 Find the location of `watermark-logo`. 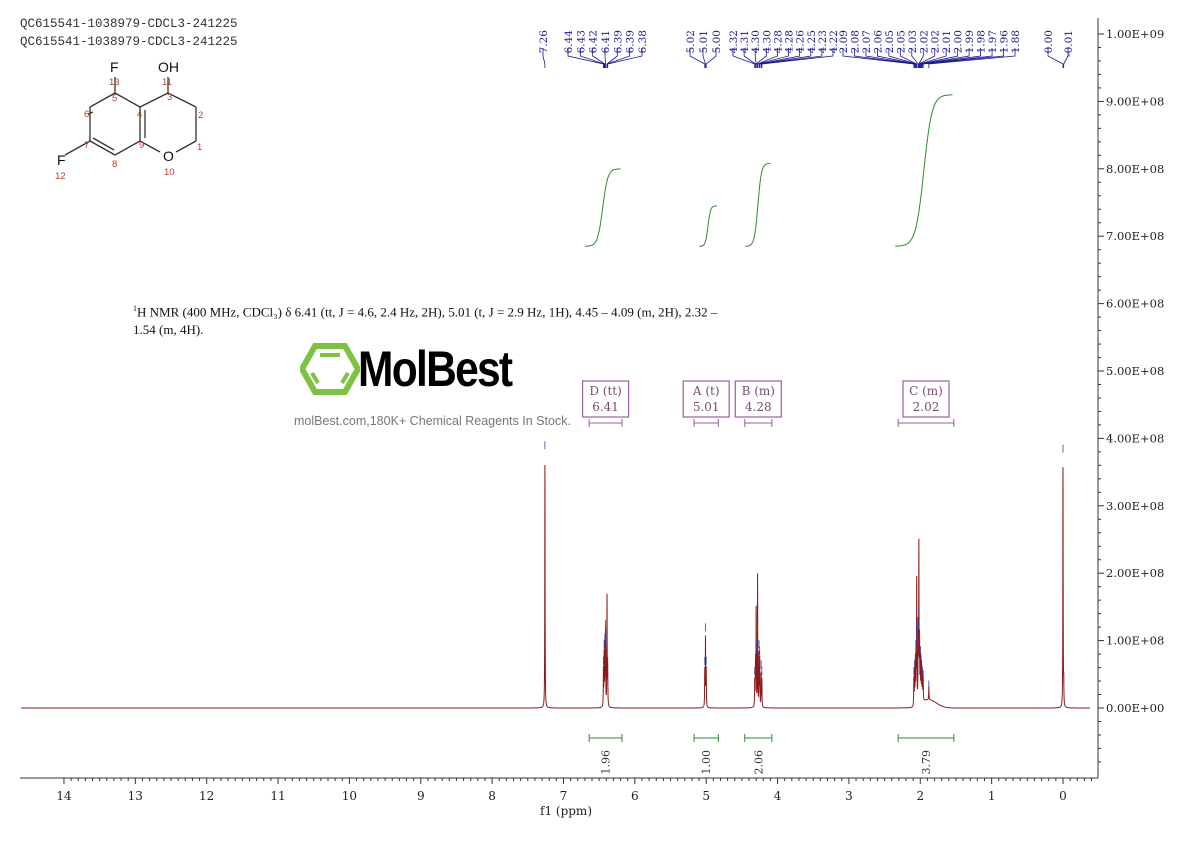

watermark-logo is located at coordinates (330, 371).